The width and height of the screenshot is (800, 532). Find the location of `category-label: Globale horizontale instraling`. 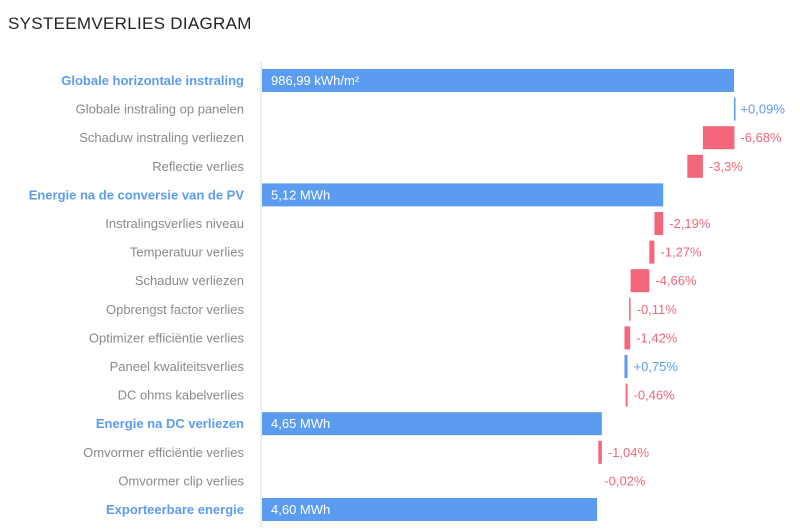

category-label: Globale horizontale instraling is located at coordinates (152, 80).